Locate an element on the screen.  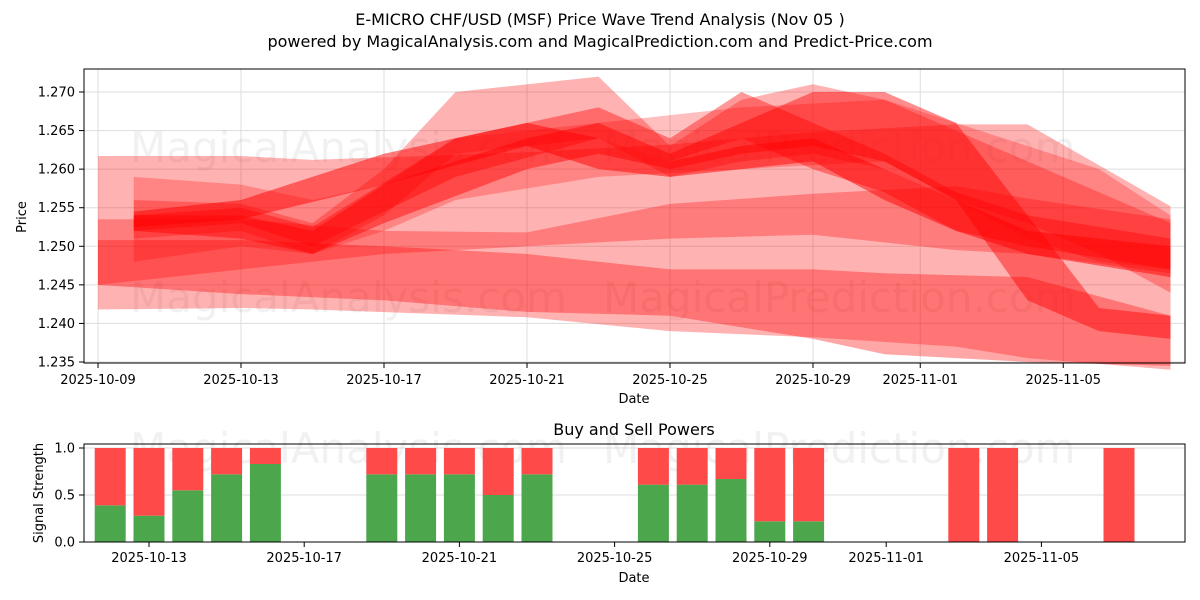
watermark: MagicalPrediction.com is located at coordinates (839, 297).